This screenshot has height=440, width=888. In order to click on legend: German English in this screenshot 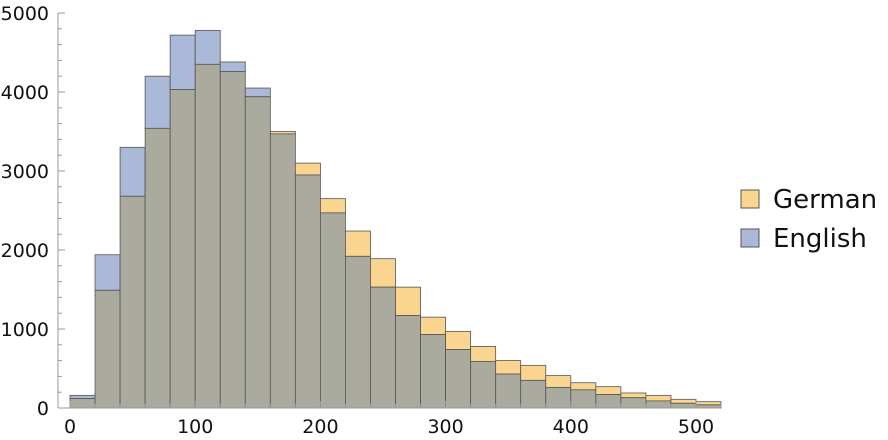, I will do `click(808, 219)`.